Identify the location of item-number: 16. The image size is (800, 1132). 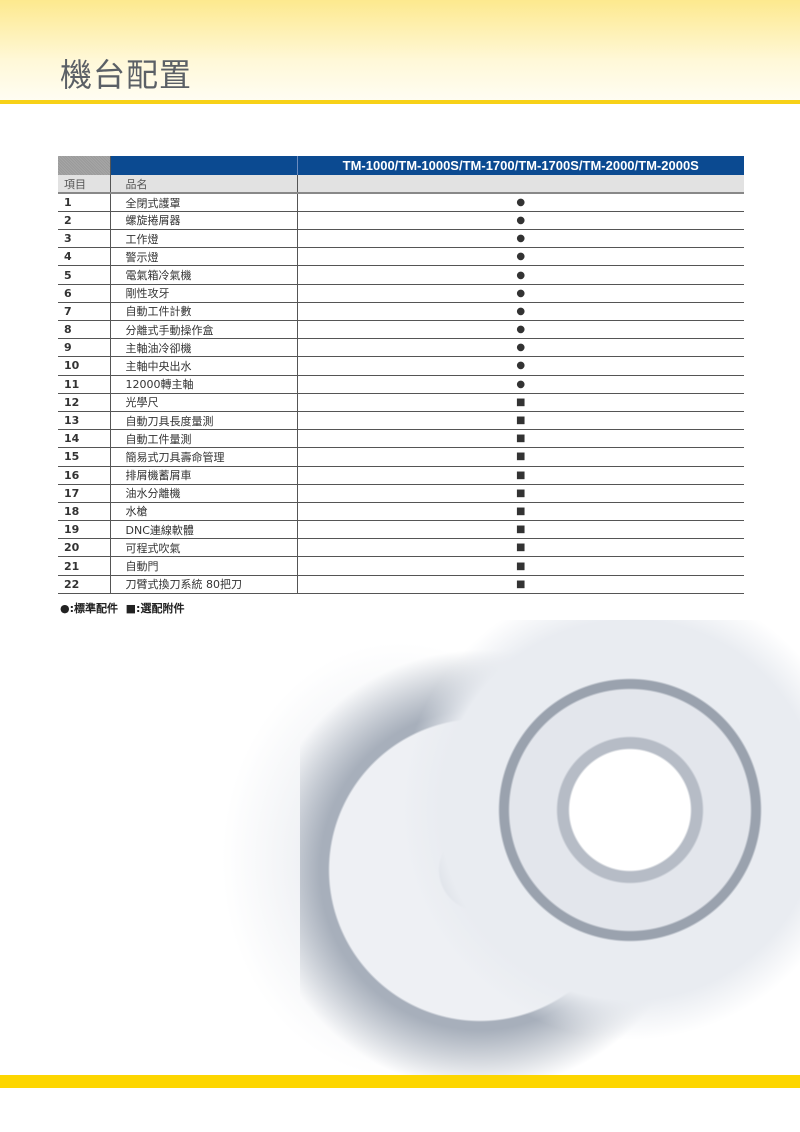
(84, 475).